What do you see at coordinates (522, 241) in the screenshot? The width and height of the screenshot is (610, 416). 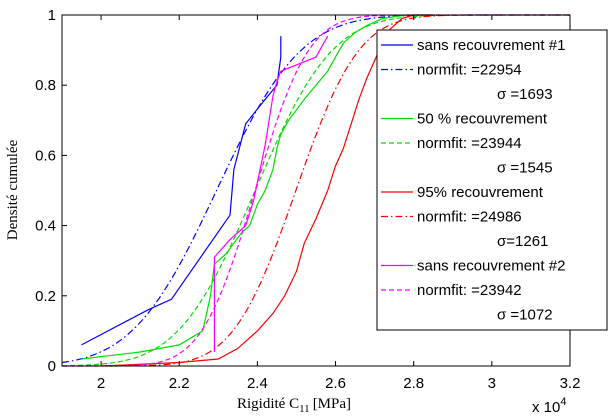 I see `legend-label-sigma: σ=1261` at bounding box center [522, 241].